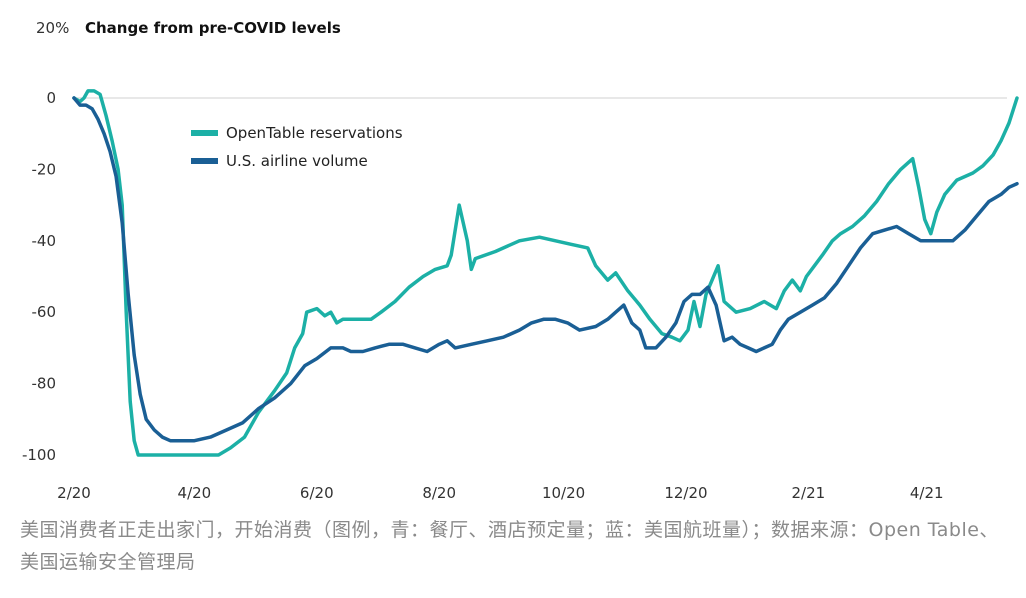 This screenshot has width=1026, height=598. Describe the element at coordinates (39, 455) in the screenshot. I see `y-tick-label: -100` at that location.